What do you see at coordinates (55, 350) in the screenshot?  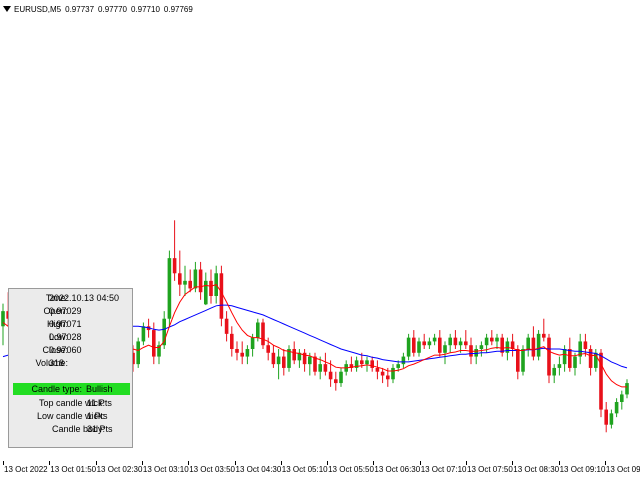 I see `close-label: Close:` at bounding box center [55, 350].